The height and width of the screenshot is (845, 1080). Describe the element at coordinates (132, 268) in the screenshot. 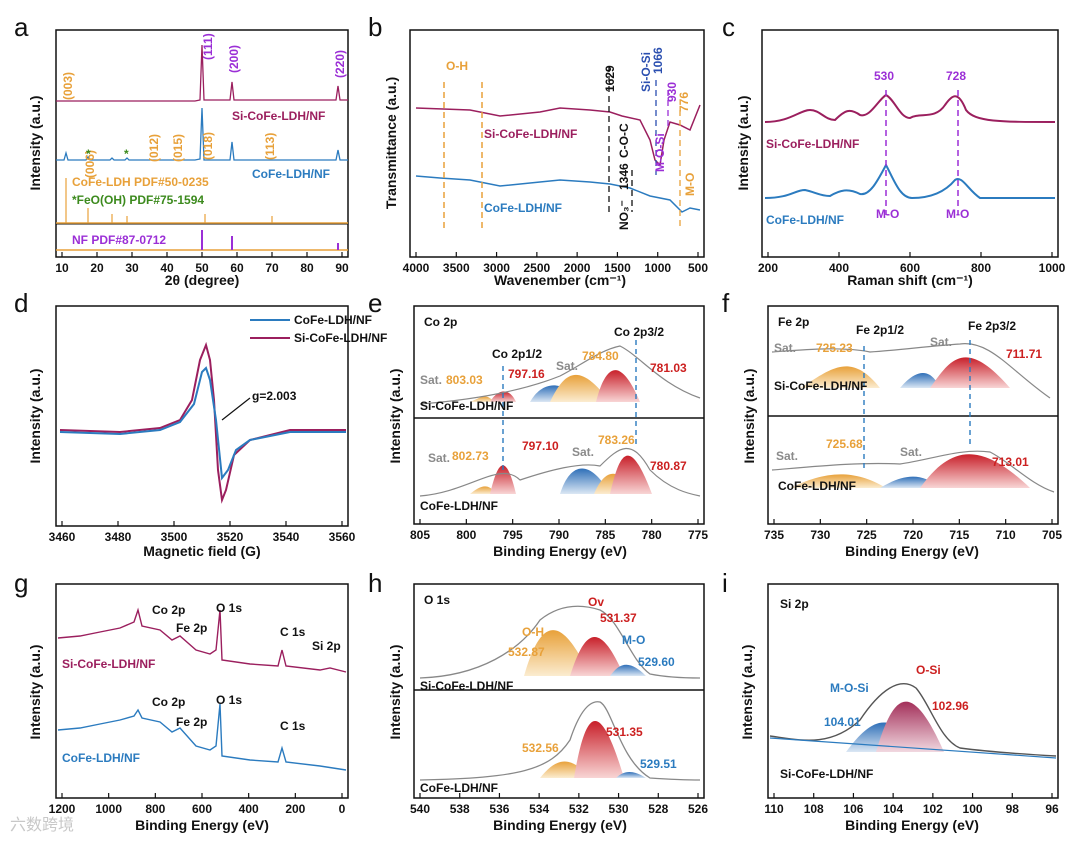

I see `tick-label: 30` at that location.